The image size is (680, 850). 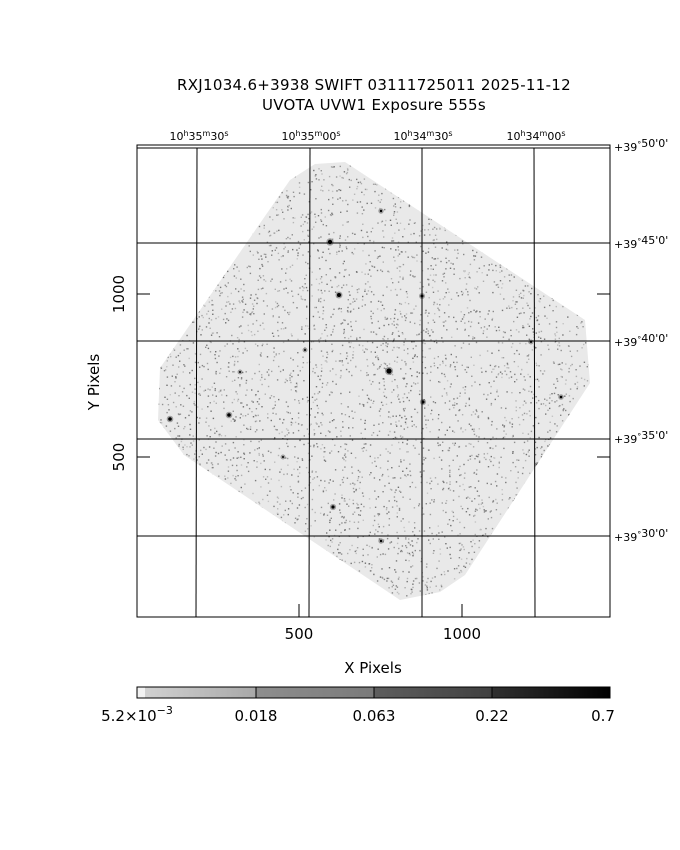 What do you see at coordinates (491, 716) in the screenshot?
I see `colorbar-tick-label: 0.22` at bounding box center [491, 716].